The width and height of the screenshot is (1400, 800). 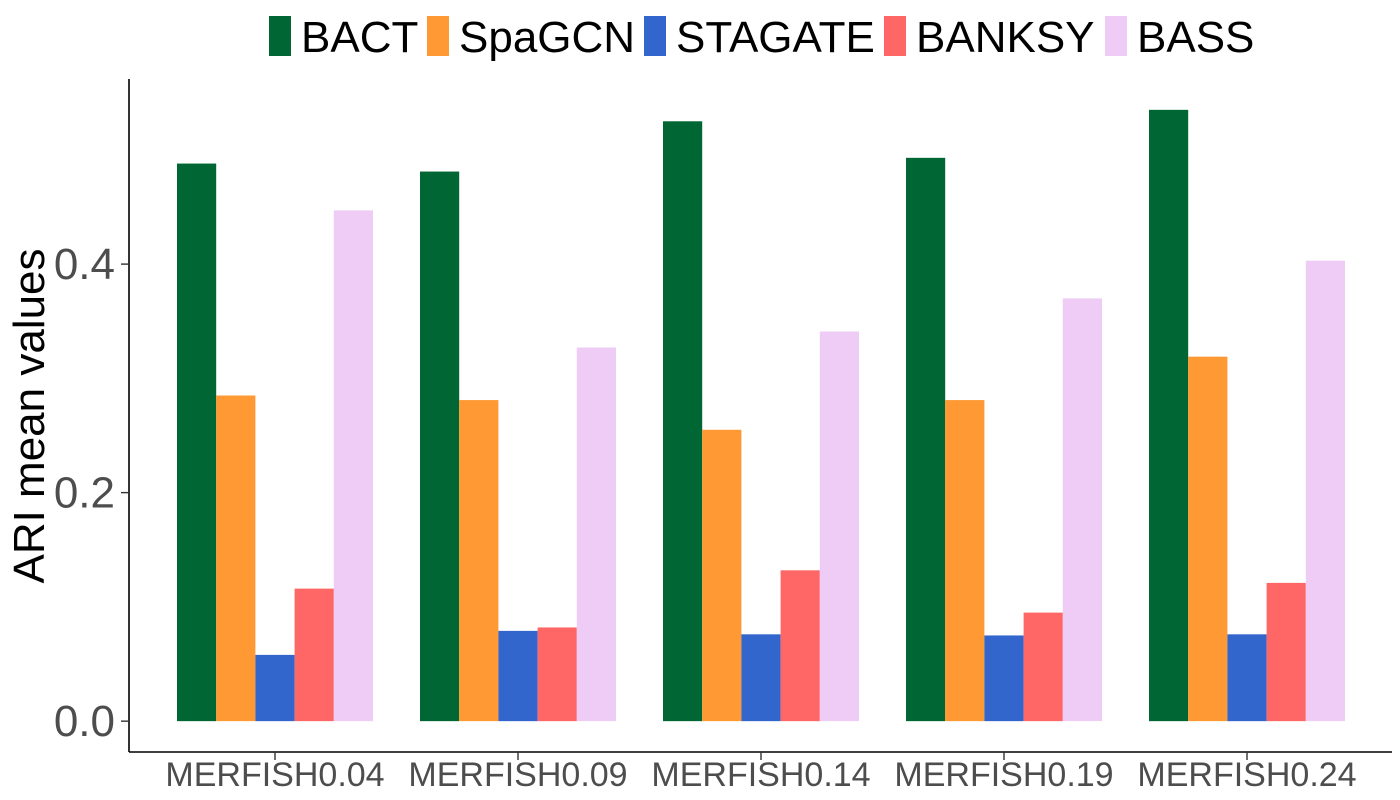 I want to click on x-tick-label: MERFISH0.19, so click(x=1003, y=775).